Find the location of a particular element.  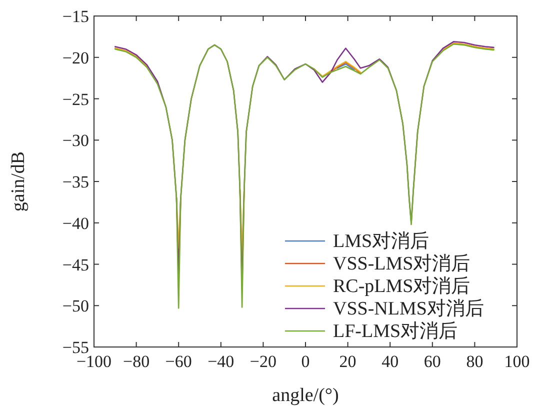

y-tick-label: −45 is located at coordinates (75, 264).